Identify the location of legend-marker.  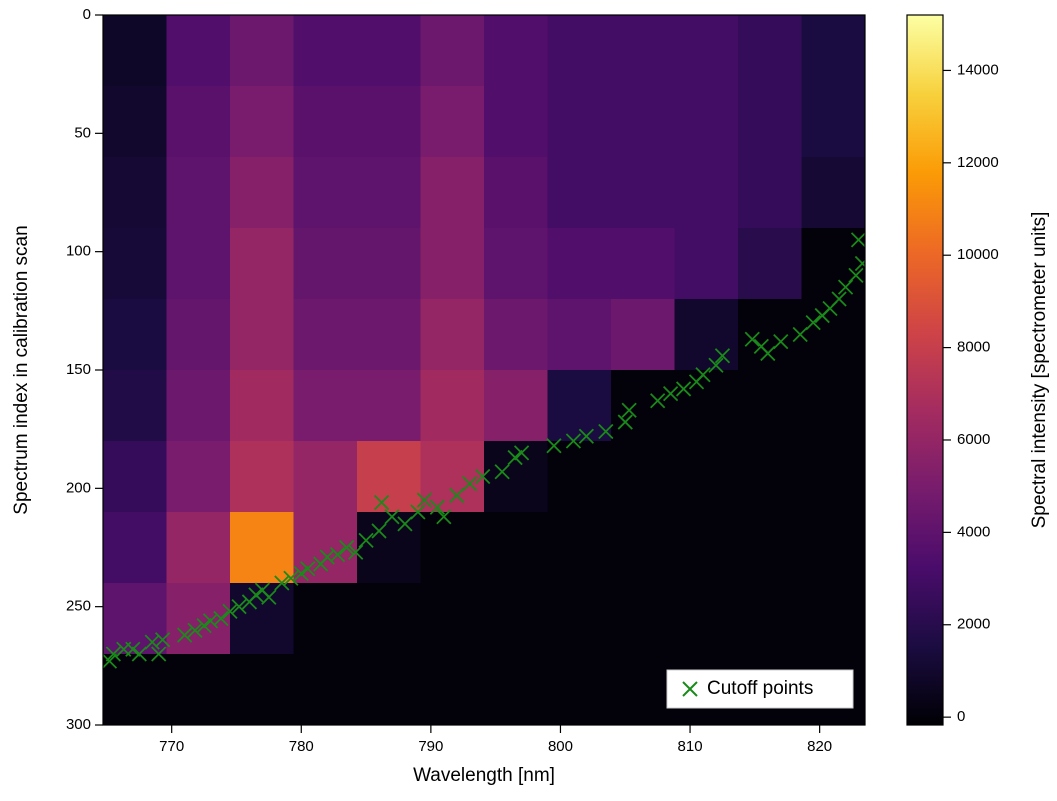
(690, 689).